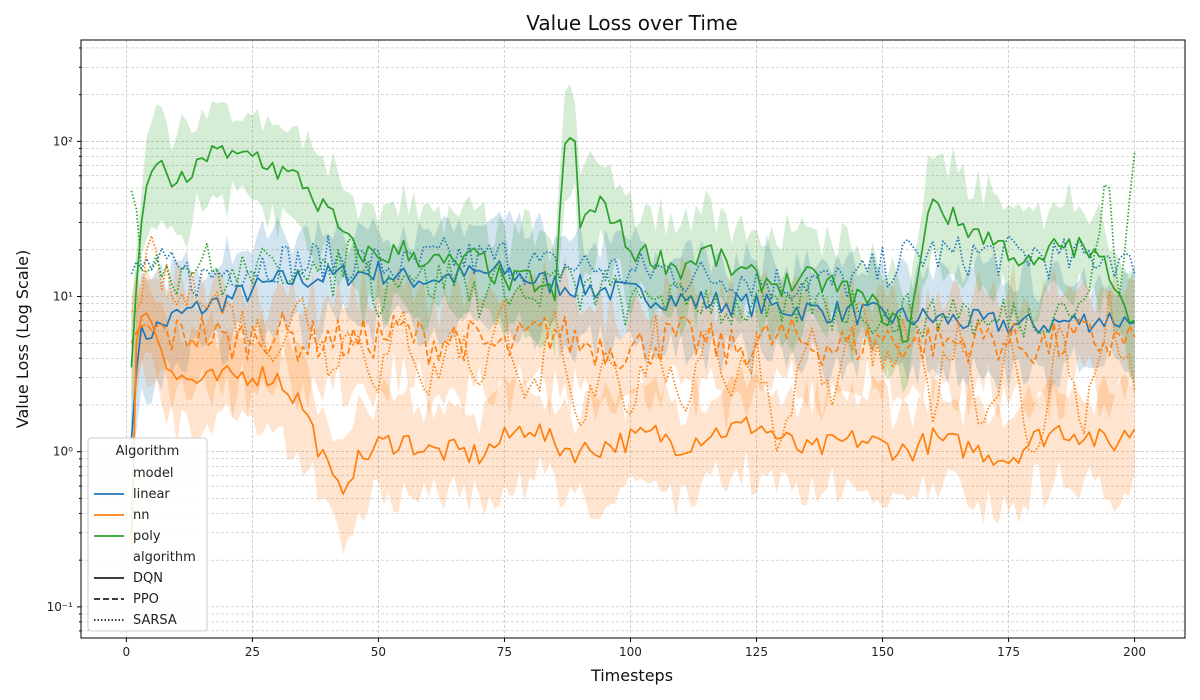 The height and width of the screenshot is (700, 1200). What do you see at coordinates (756, 652) in the screenshot?
I see `x-tick-label: 125` at bounding box center [756, 652].